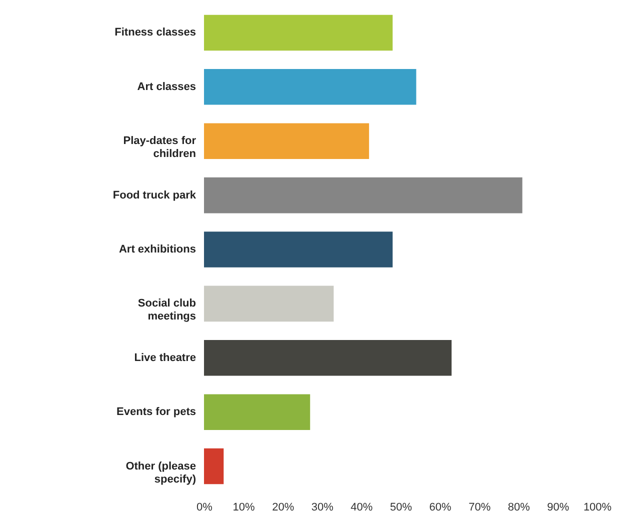 This screenshot has height=516, width=628. I want to click on y-tick-label: Other (please specify), so click(161, 473).